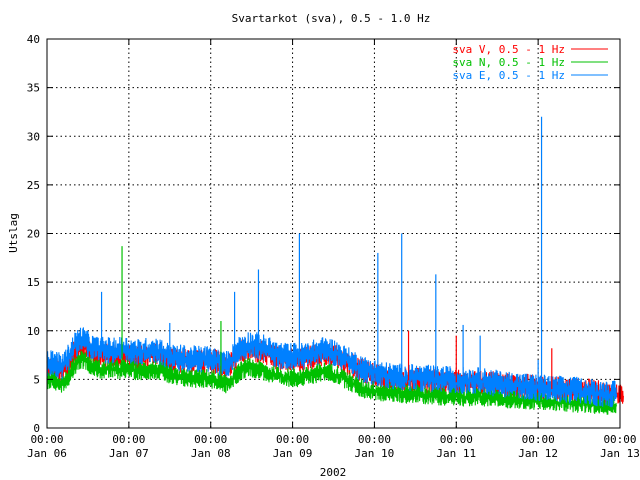 Image resolution: width=640 pixels, height=480 pixels. Describe the element at coordinates (47, 453) in the screenshot. I see `x-tick-date: Jan 06` at that location.